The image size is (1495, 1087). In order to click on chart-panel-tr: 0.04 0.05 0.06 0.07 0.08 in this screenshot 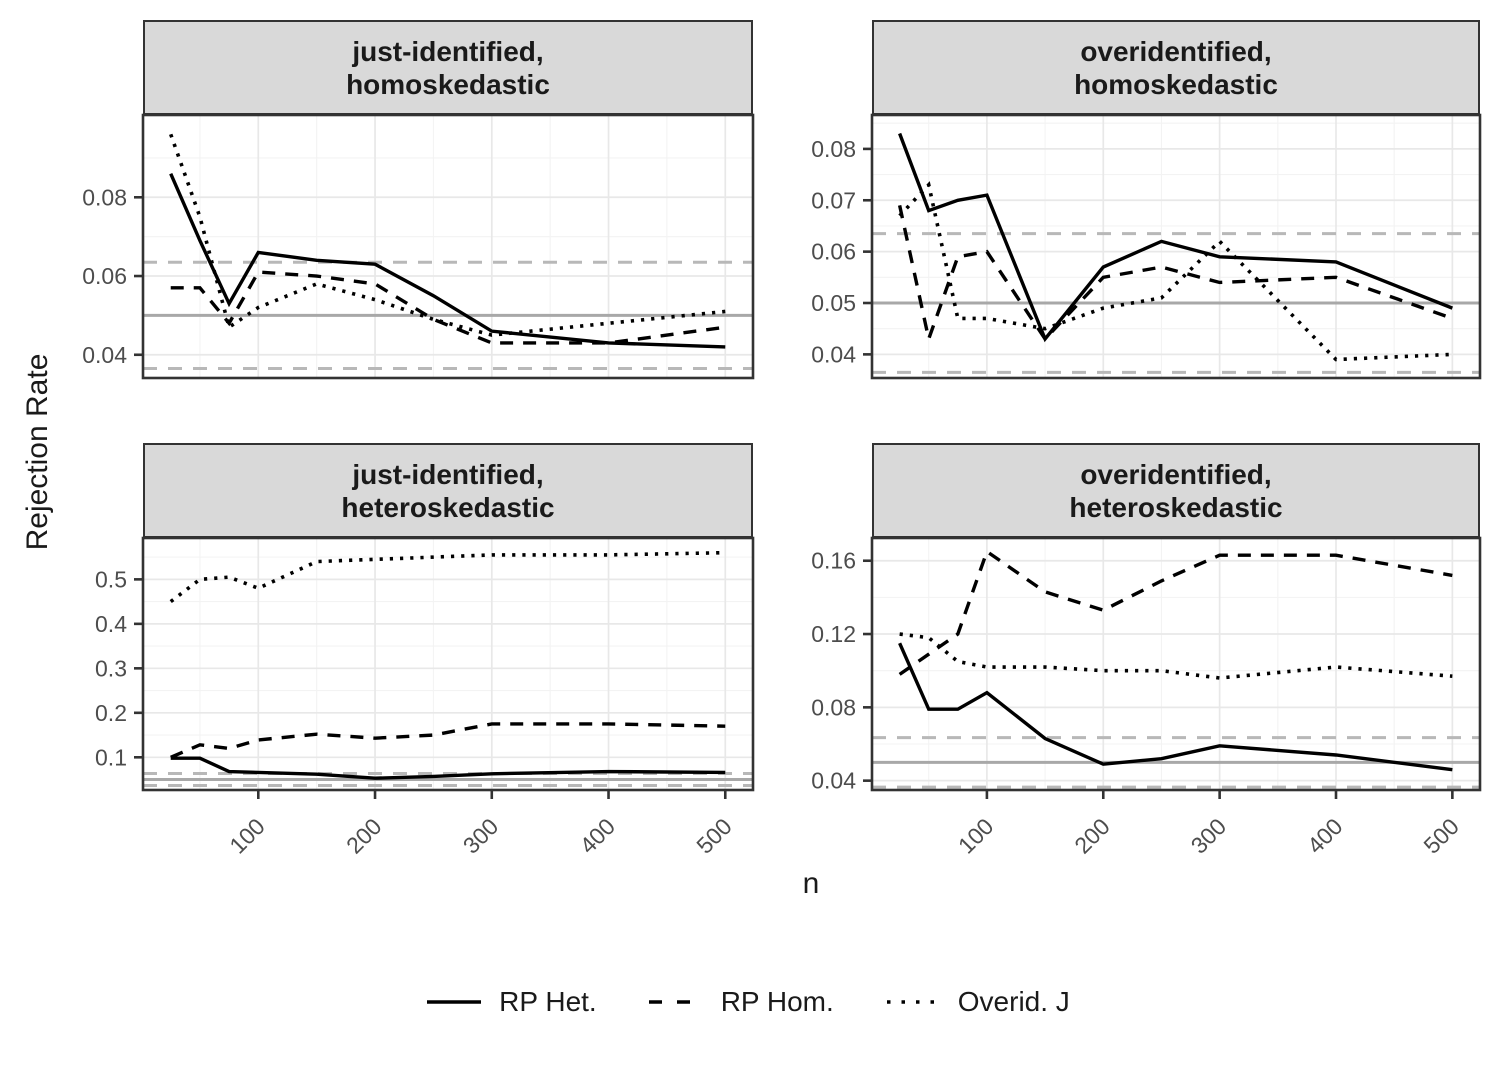, I will do `click(1146, 246)`.